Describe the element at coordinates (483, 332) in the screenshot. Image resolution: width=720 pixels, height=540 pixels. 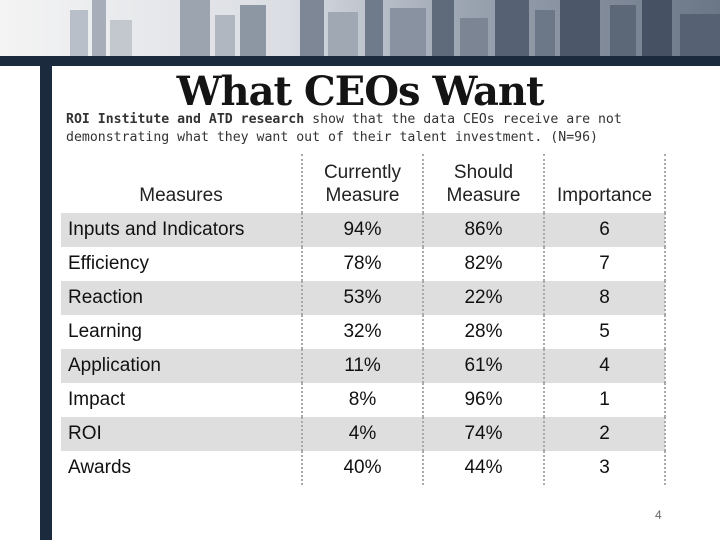
I see `should-value: 28%` at that location.